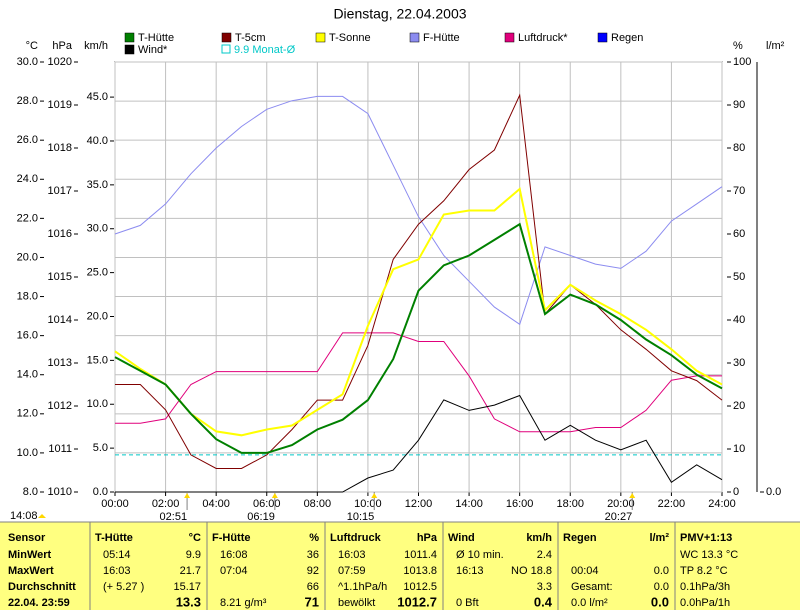  What do you see at coordinates (592, 587) in the screenshot?
I see `table-cell: Gesamt:` at bounding box center [592, 587].